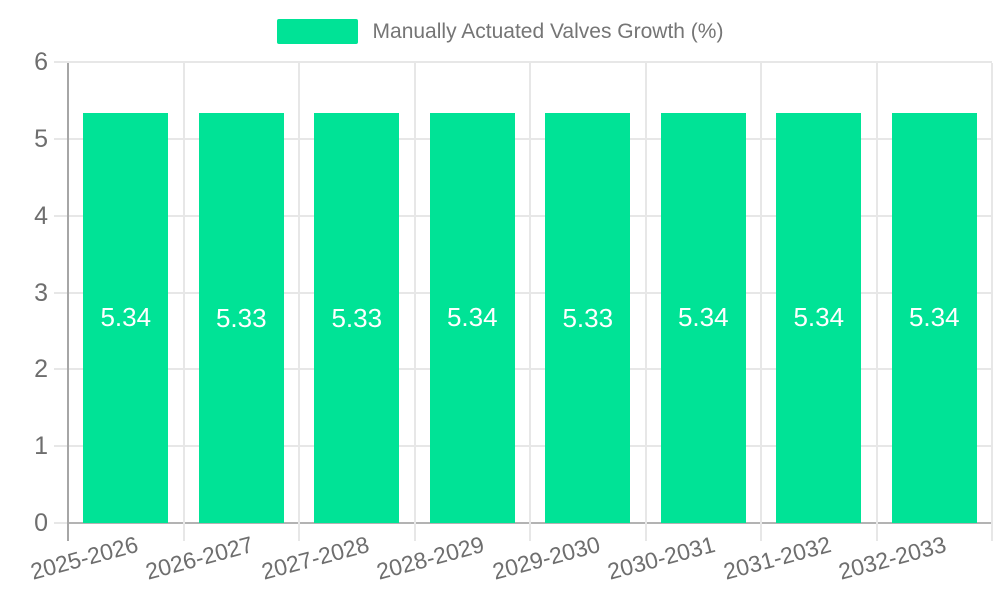 The height and width of the screenshot is (600, 1000). I want to click on legend-label: Manually Actuated Valves Growth (%), so click(548, 31).